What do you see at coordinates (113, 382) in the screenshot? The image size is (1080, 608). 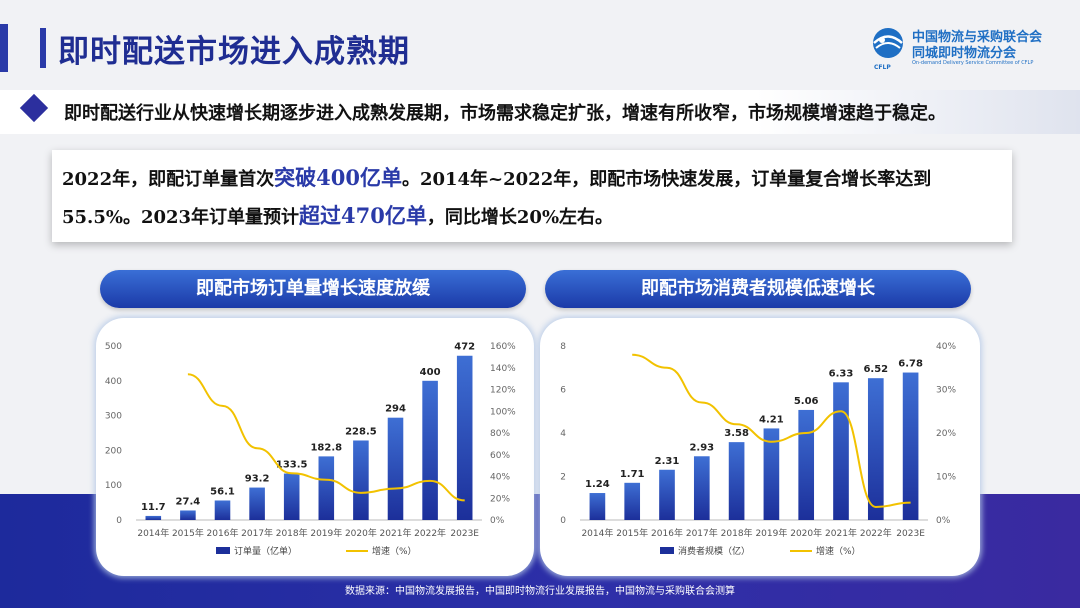 I see `y-tick-label: 400` at bounding box center [113, 382].